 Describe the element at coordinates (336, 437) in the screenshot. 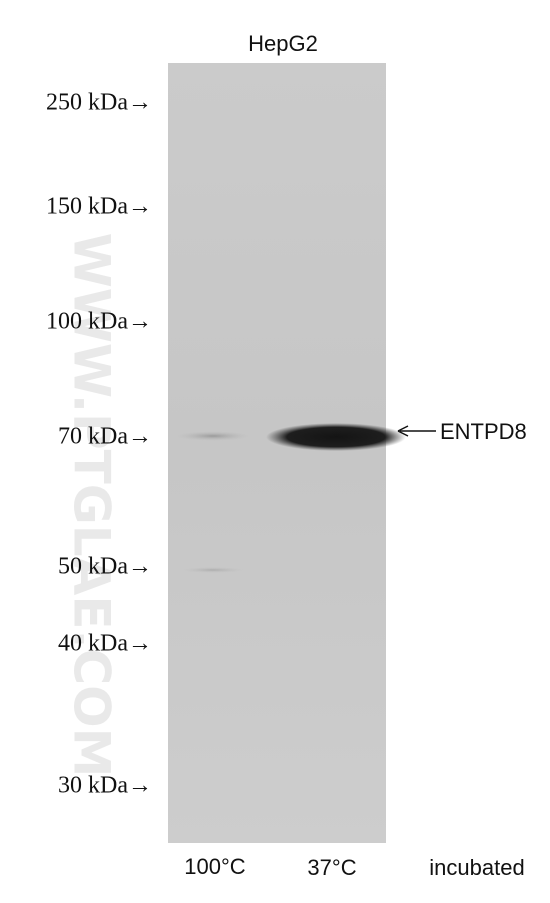

I see `band` at that location.